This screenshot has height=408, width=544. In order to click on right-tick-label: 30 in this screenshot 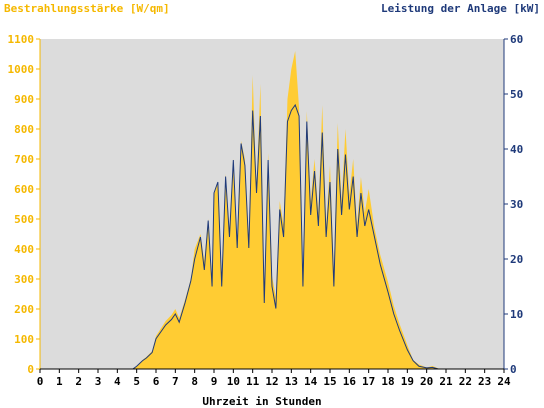, I will do `click(516, 204)`.